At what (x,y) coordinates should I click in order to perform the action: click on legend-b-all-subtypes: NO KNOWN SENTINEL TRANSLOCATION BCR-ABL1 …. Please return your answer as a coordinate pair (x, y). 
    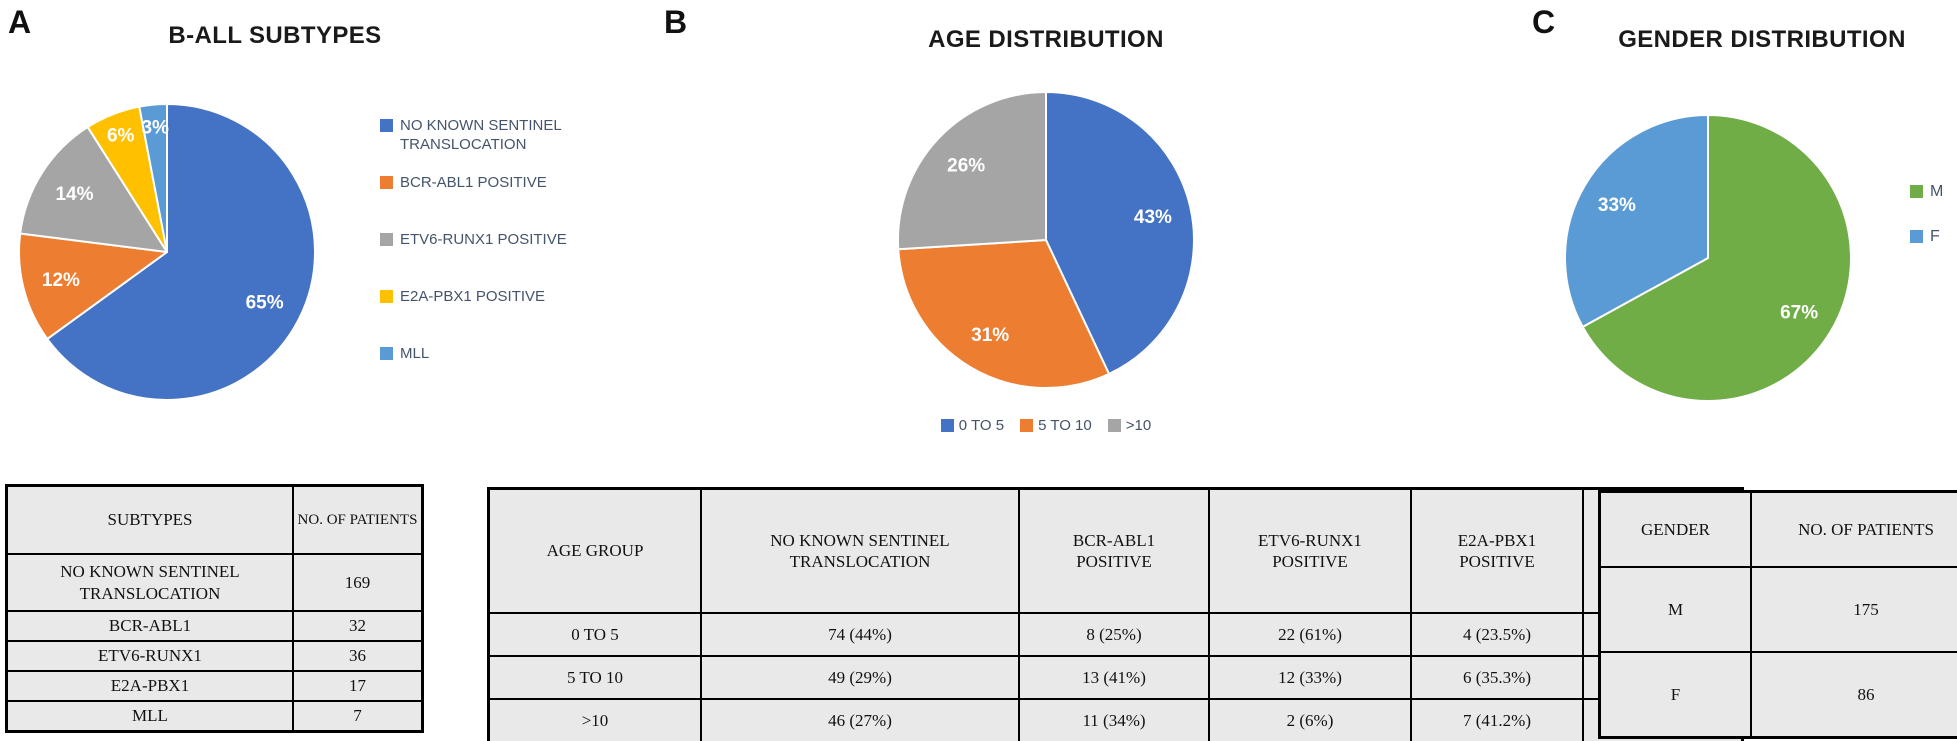
    Looking at the image, I should click on (485, 258).